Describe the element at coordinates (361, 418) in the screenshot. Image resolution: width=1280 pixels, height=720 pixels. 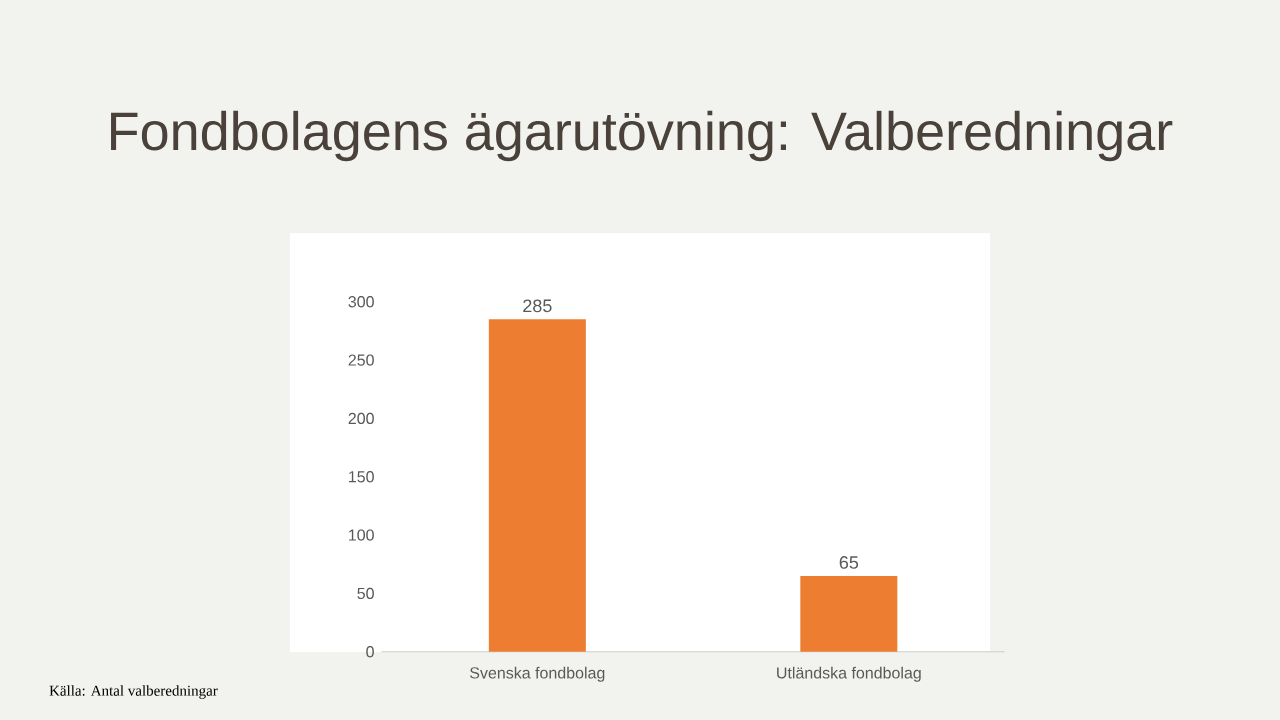
I see `y-tick-label: 200` at that location.